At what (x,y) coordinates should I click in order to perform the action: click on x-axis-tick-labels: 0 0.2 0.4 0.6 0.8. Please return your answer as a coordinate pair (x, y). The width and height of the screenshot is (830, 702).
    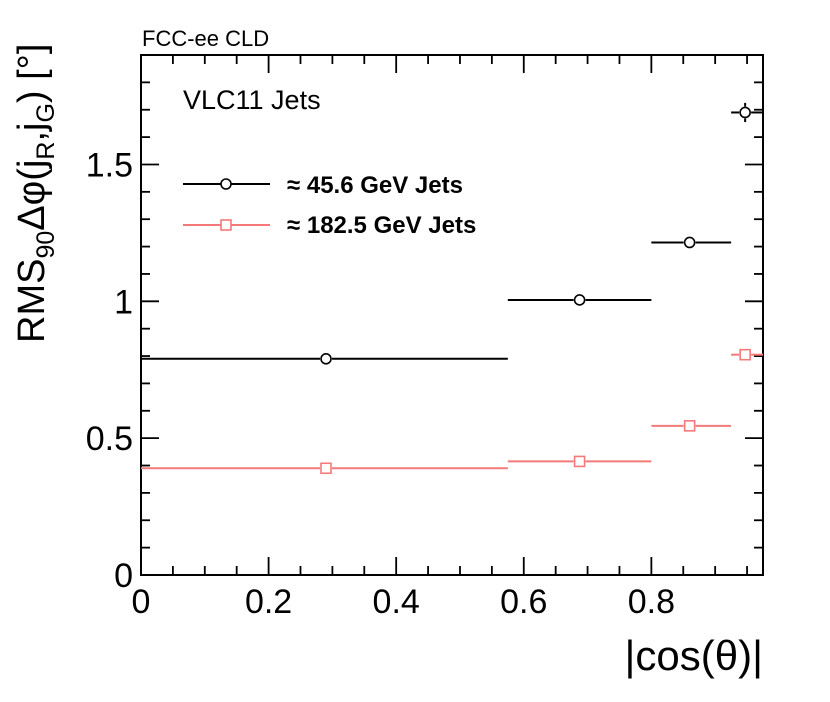
    Looking at the image, I should click on (403, 602).